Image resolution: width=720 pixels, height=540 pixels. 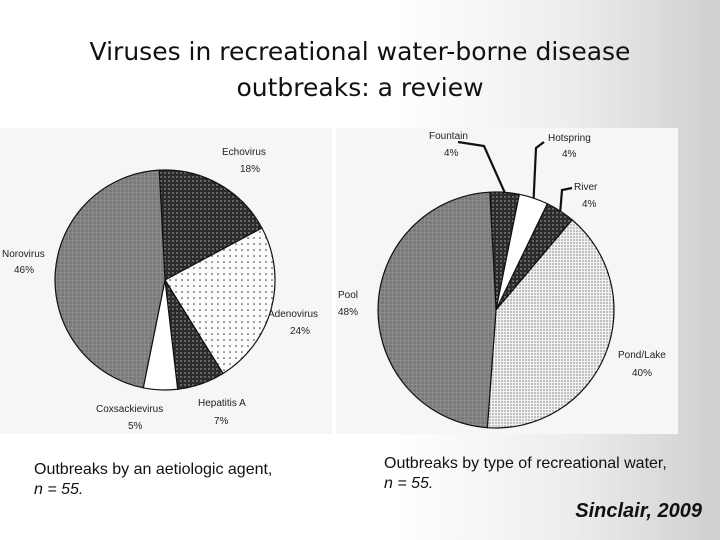 What do you see at coordinates (638, 511) in the screenshot?
I see `citation-credit: Sinclair, 2009` at bounding box center [638, 511].